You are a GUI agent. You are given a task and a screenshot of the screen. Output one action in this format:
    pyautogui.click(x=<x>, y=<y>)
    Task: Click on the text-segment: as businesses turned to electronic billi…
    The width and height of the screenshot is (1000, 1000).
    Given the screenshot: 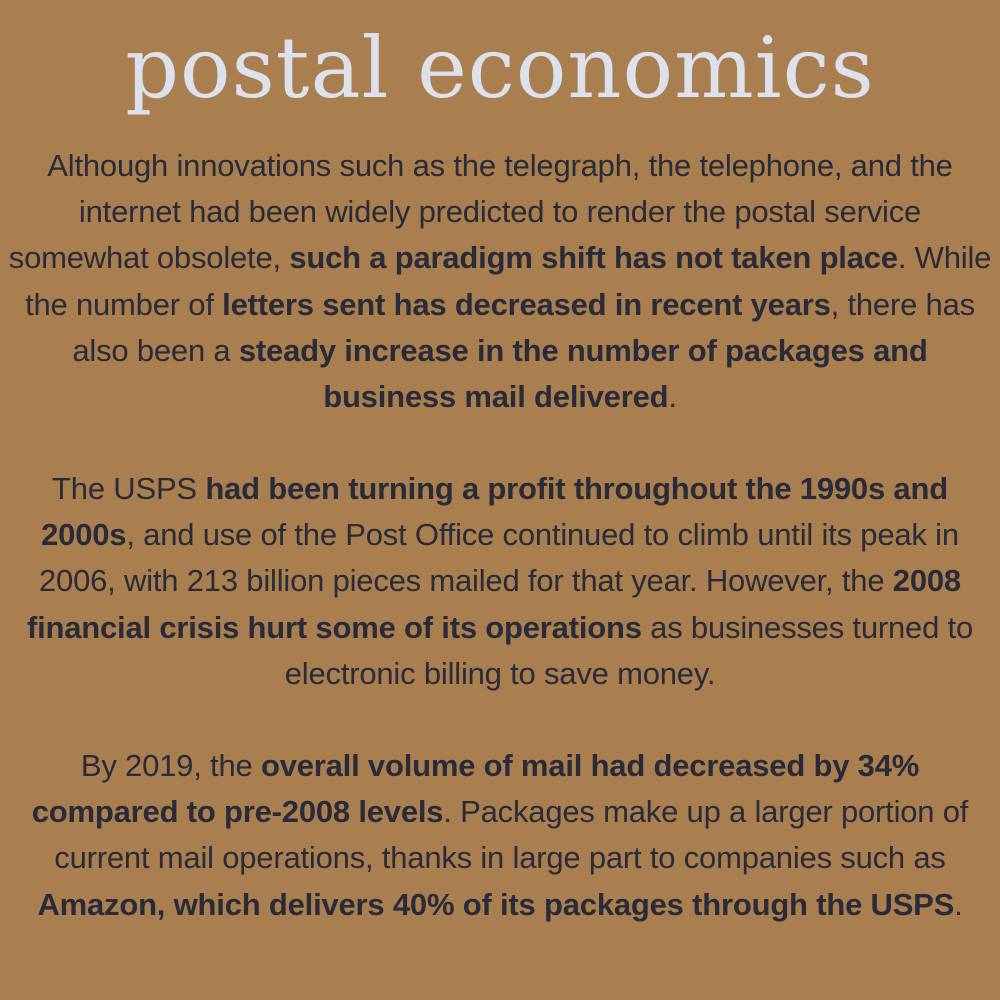 What is the action you would take?
    pyautogui.click(x=629, y=650)
    